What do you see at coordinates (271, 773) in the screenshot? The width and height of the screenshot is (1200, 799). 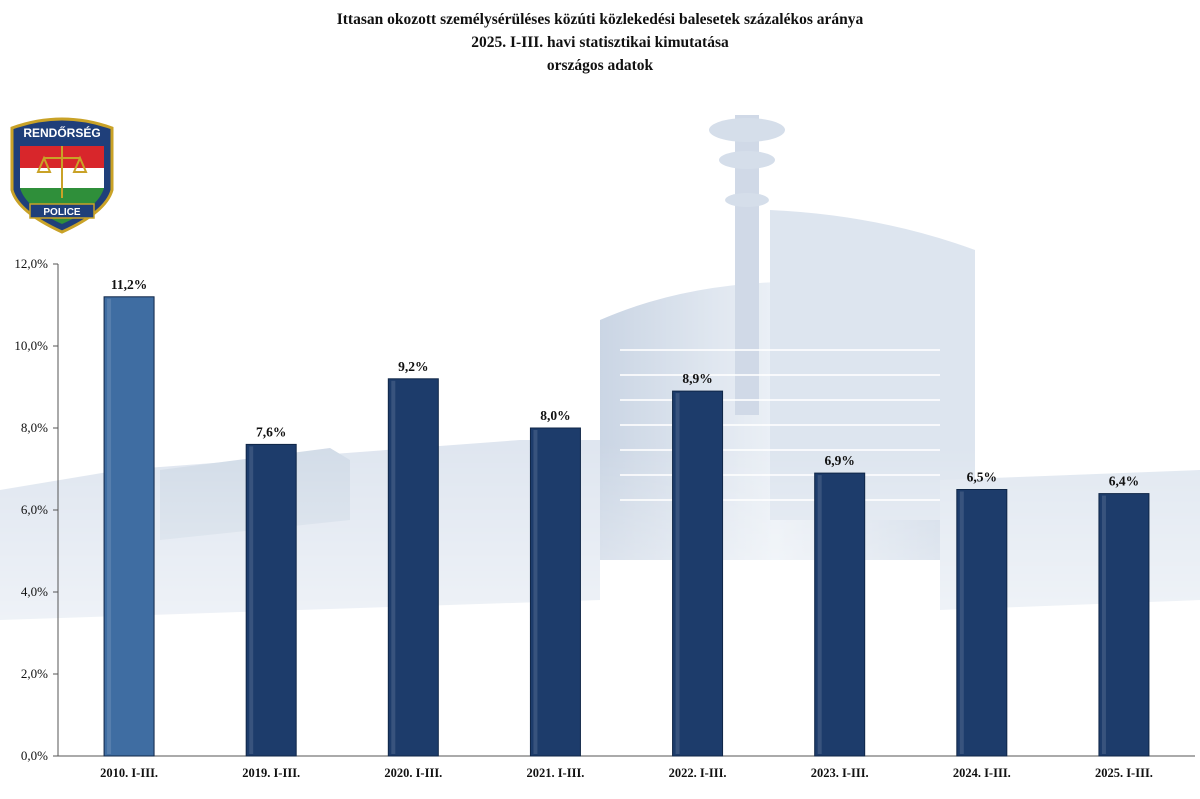 I see `x-tick-label: 2019. I-III.` at bounding box center [271, 773].